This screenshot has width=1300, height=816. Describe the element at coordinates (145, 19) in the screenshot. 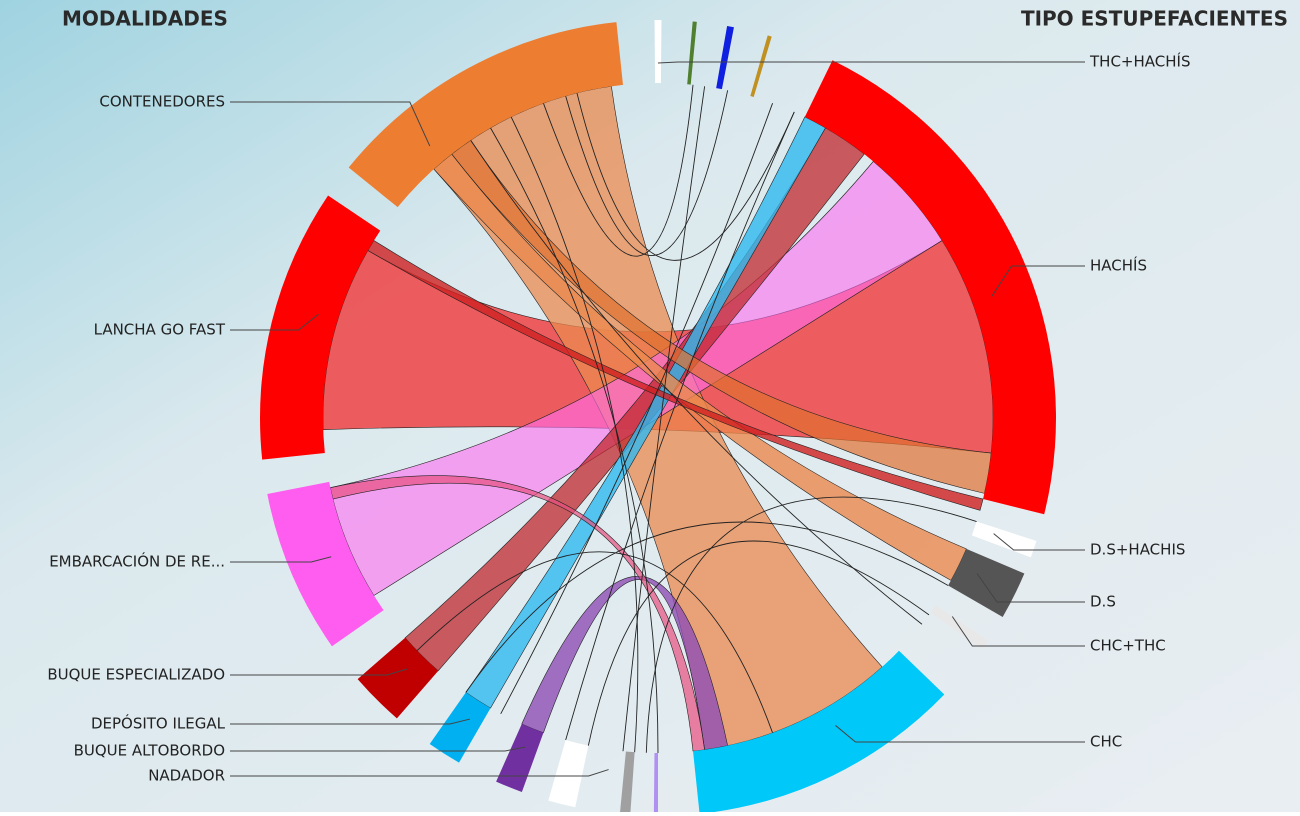

I see `left-title: MODALIDADES` at that location.